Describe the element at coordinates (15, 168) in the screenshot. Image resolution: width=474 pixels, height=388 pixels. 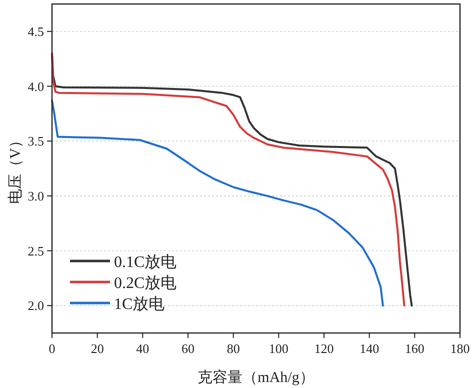
I see `y-axis-title: 电压（V）` at that location.